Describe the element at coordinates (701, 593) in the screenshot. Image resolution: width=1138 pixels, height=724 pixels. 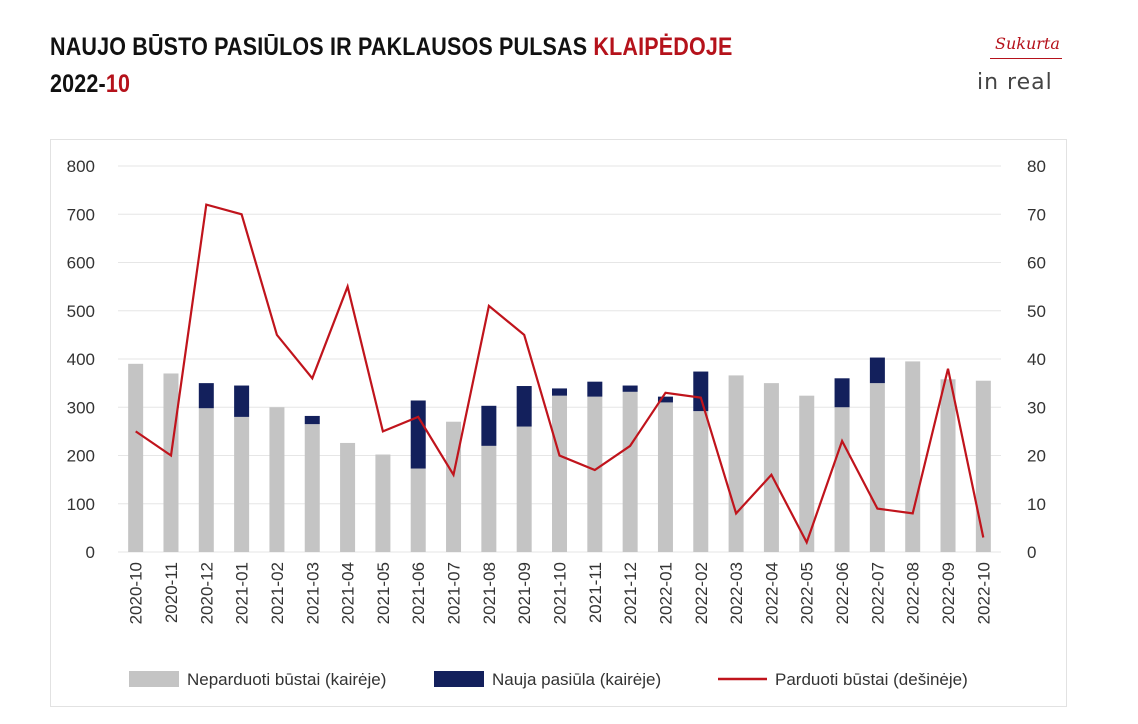
I see `x-tick-label: 2022-02` at that location.